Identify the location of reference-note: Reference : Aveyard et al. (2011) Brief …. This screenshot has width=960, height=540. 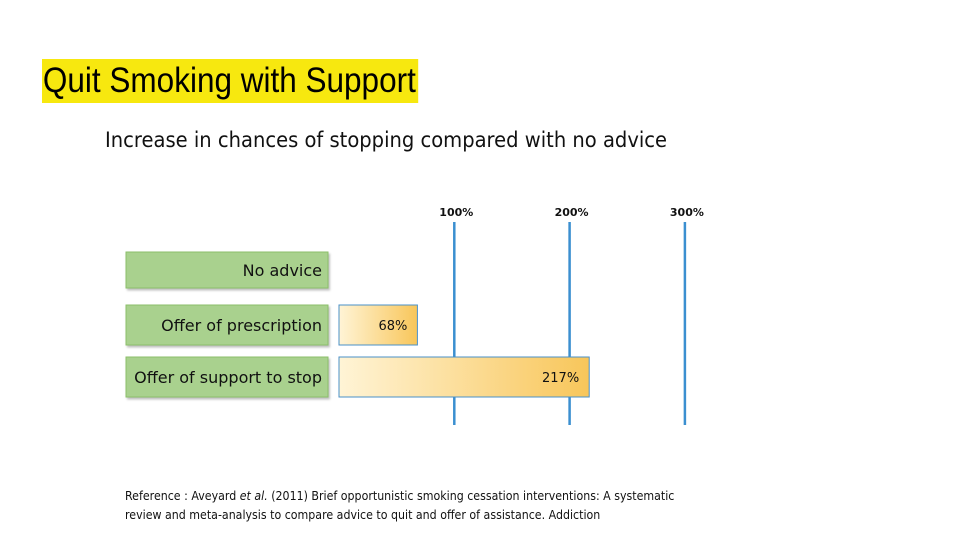
(425, 506).